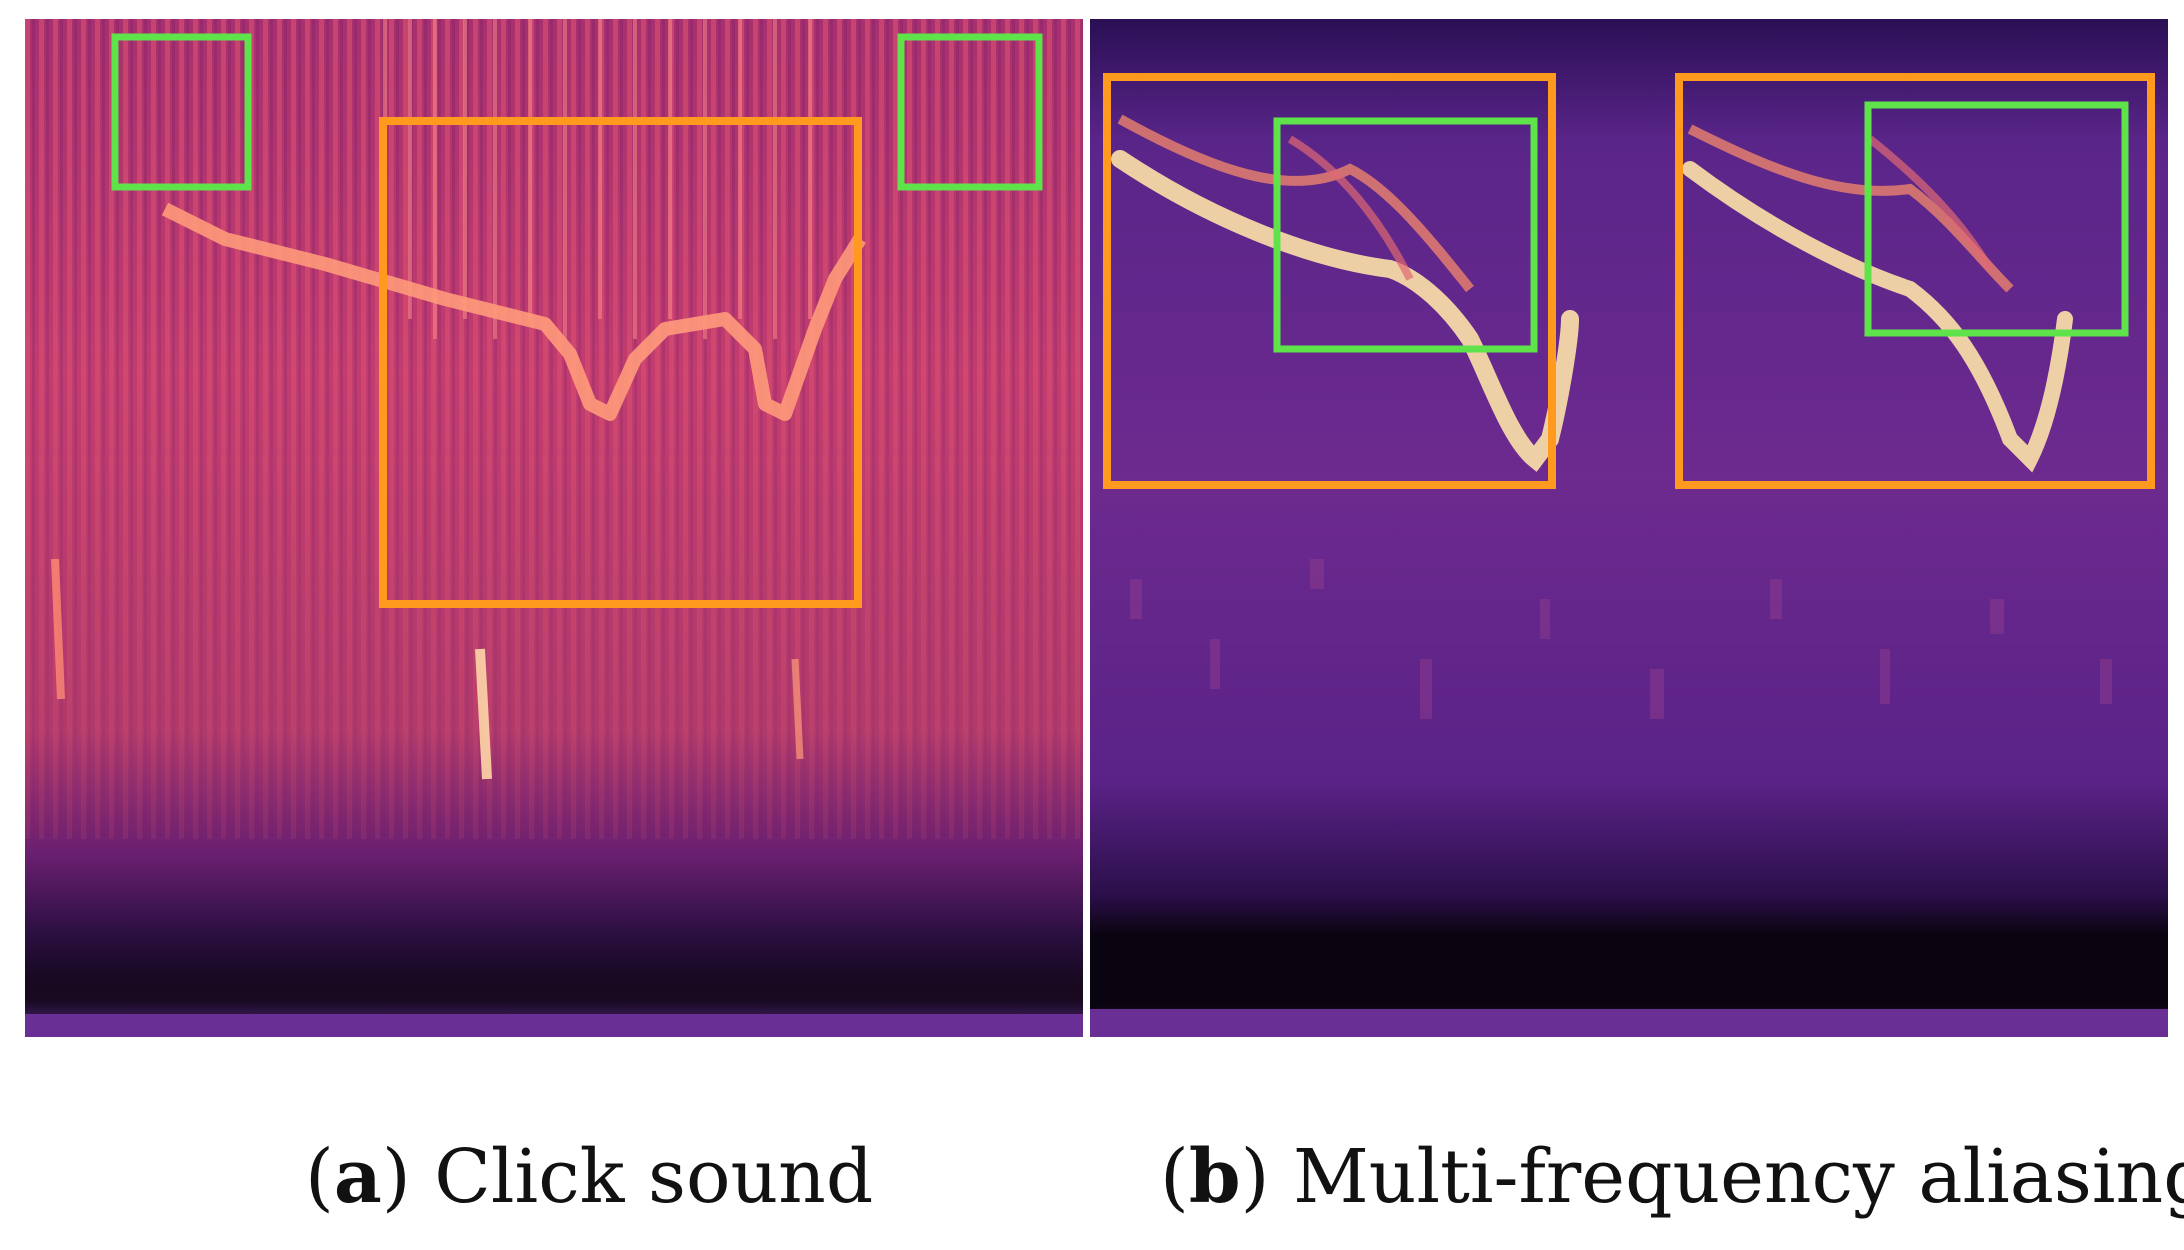 This screenshot has width=2184, height=1250. I want to click on caption-a: (a) Click sound, so click(589, 1177).